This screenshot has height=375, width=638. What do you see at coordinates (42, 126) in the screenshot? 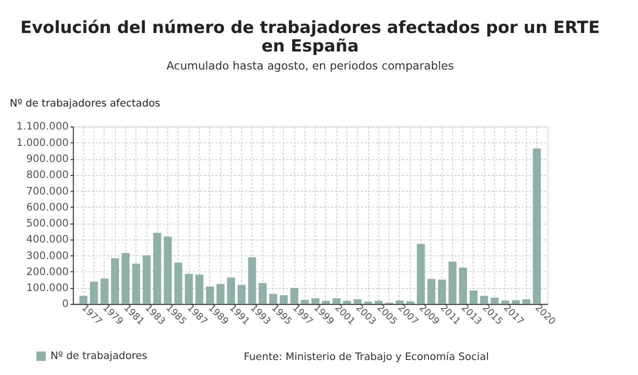
I see `y-tick-label: 1.100.000` at bounding box center [42, 126].